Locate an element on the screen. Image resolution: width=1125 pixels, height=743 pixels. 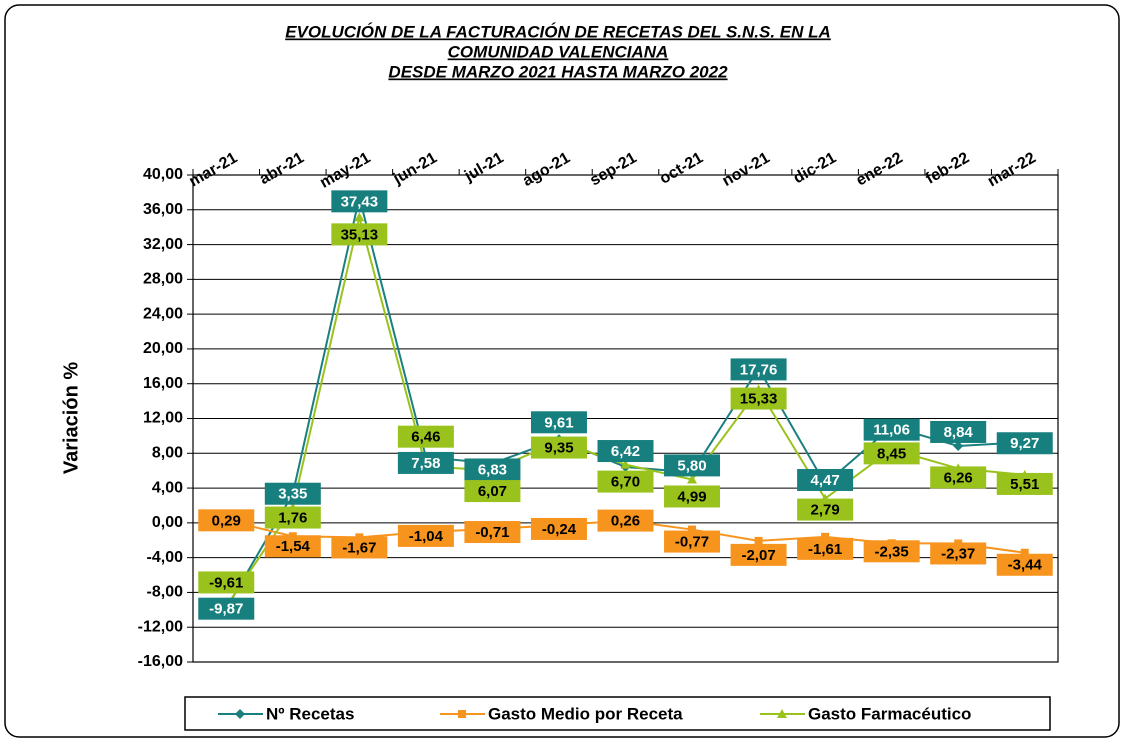
value-label: 9,61 is located at coordinates (558, 422).